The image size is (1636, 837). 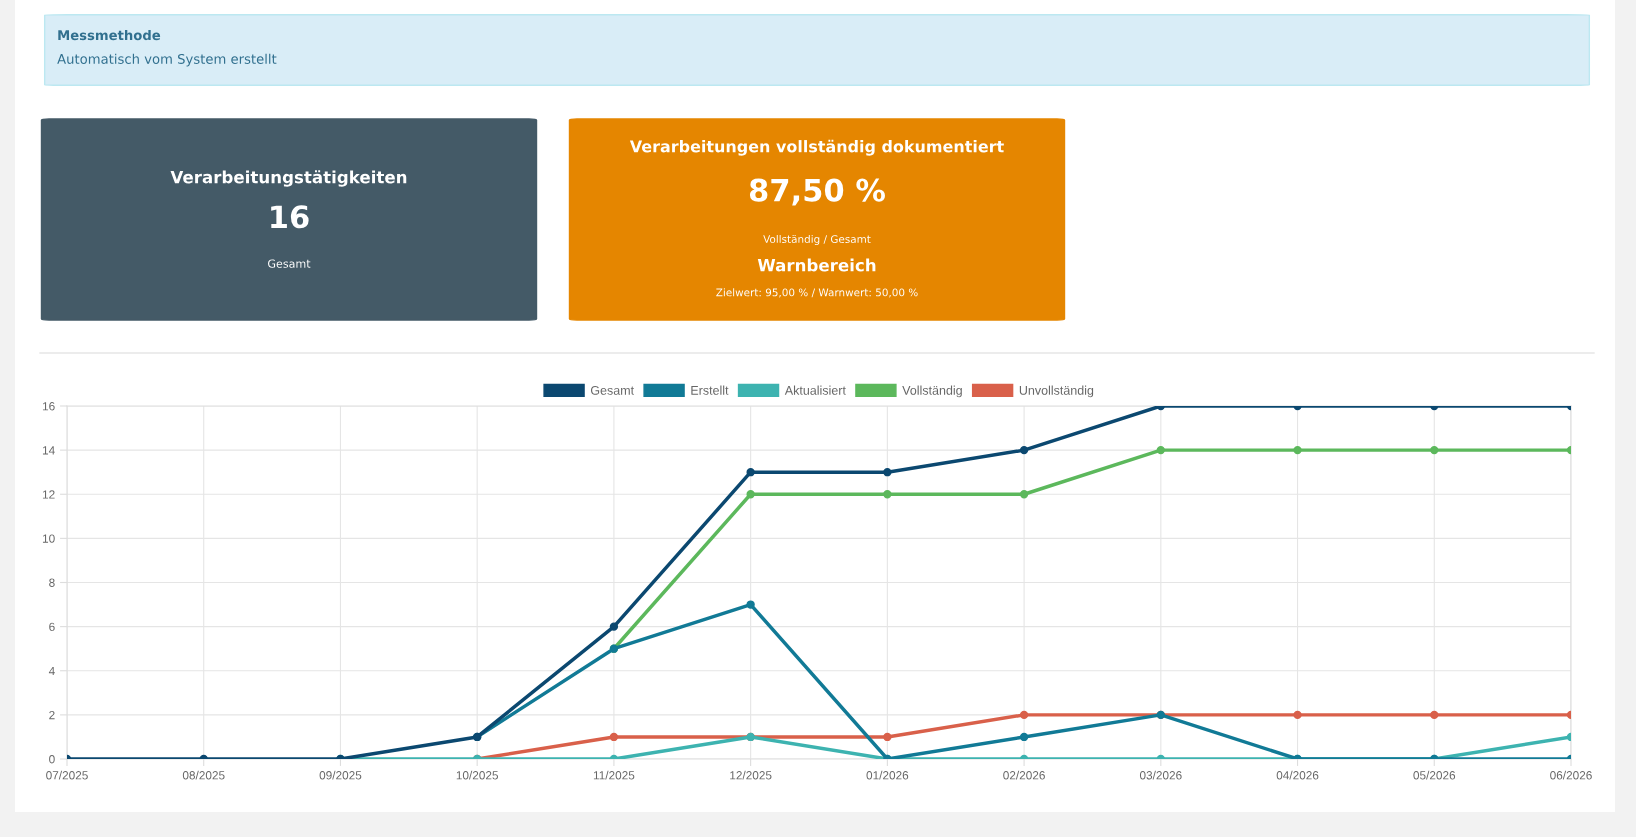 What do you see at coordinates (52, 759) in the screenshot?
I see `y-tick-label: 0` at bounding box center [52, 759].